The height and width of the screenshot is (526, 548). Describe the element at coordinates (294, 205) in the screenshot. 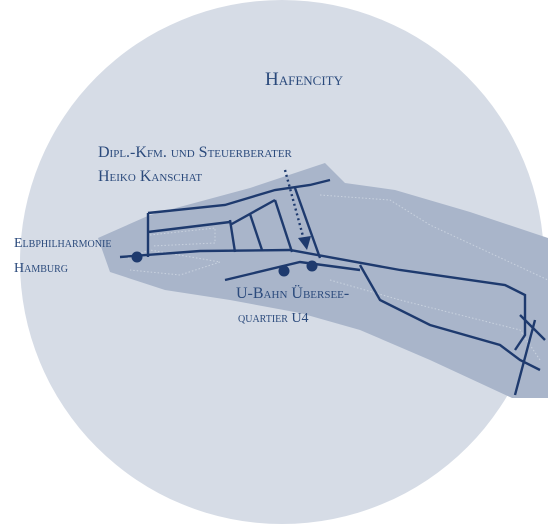

I see `pointer-arrow` at that location.